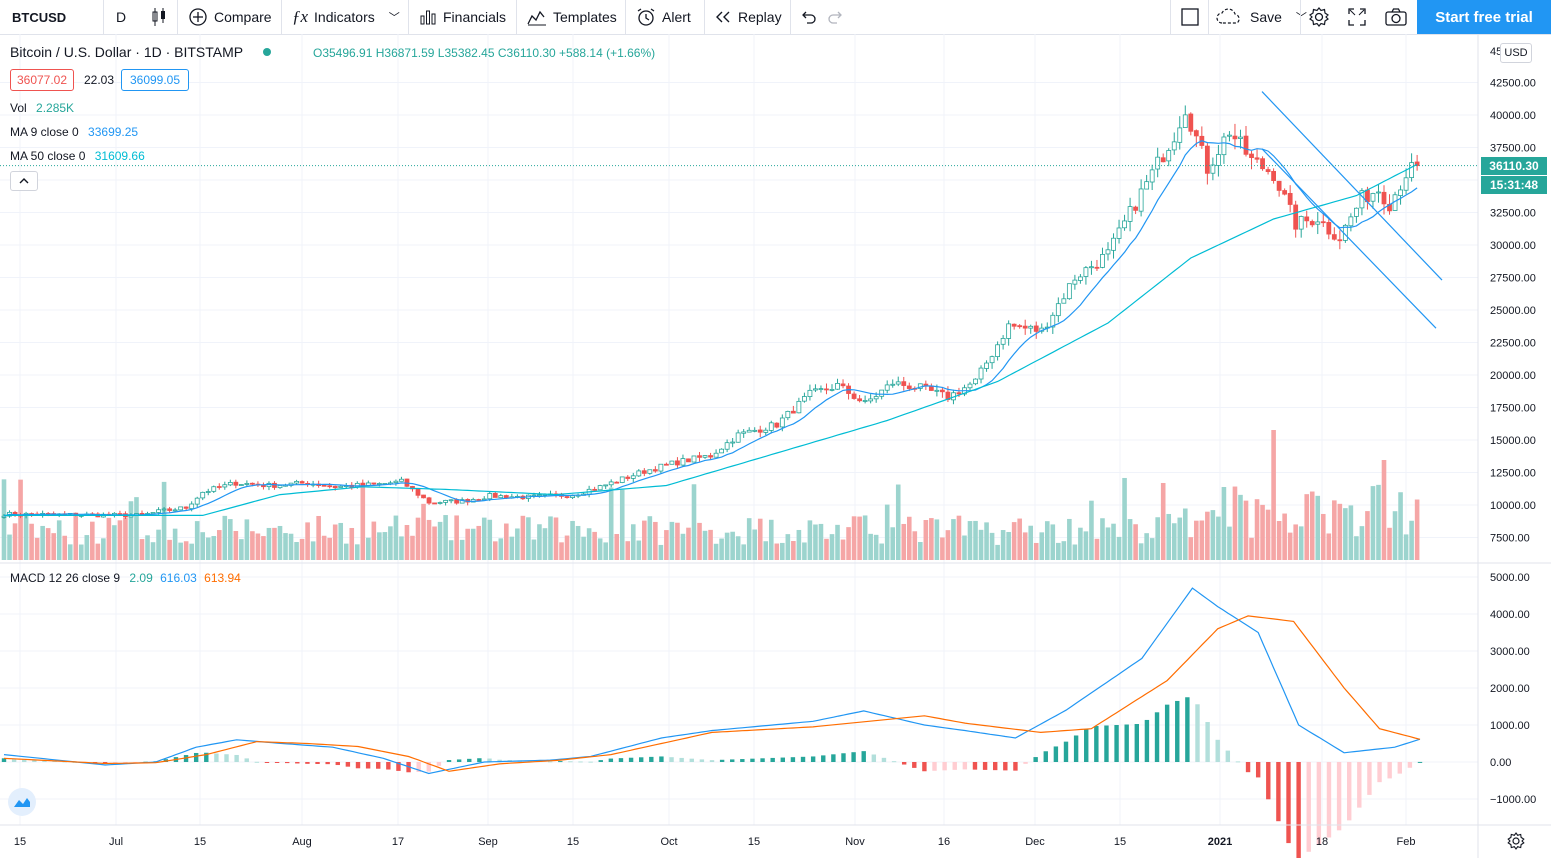 The height and width of the screenshot is (858, 1551). I want to click on compare-button: Compare, so click(230, 17).